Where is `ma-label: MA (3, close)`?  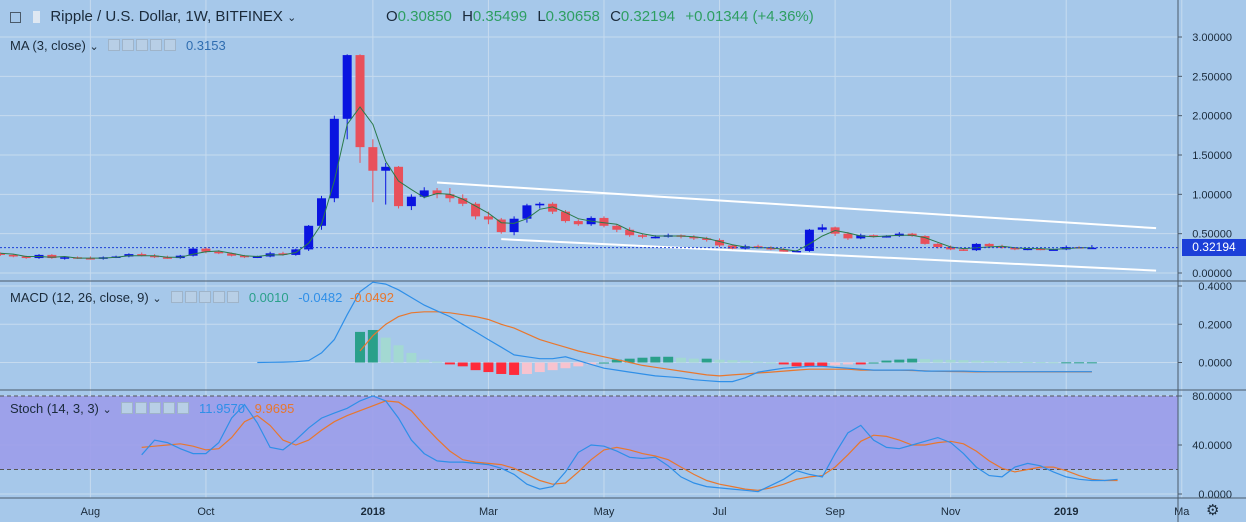 ma-label: MA (3, close) is located at coordinates (48, 45).